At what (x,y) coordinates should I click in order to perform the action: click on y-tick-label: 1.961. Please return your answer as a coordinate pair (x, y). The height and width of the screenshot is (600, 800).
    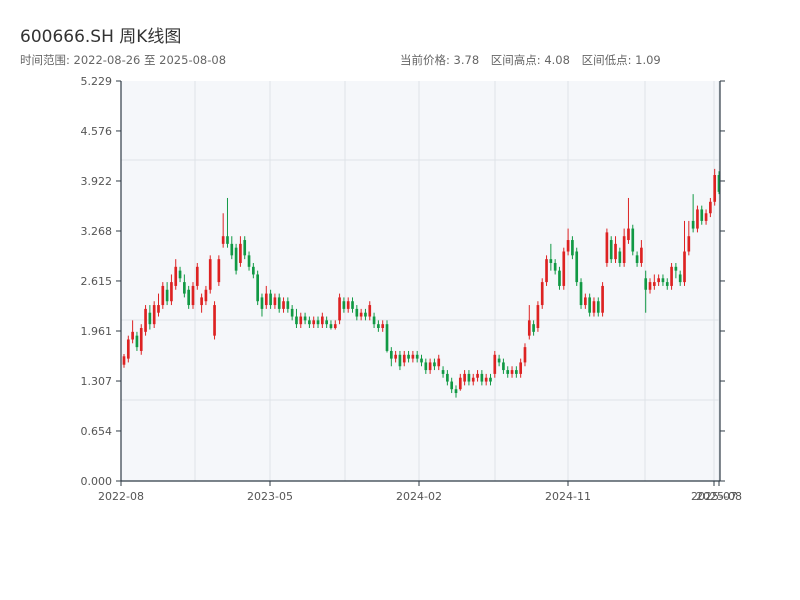
    Looking at the image, I should click on (97, 331).